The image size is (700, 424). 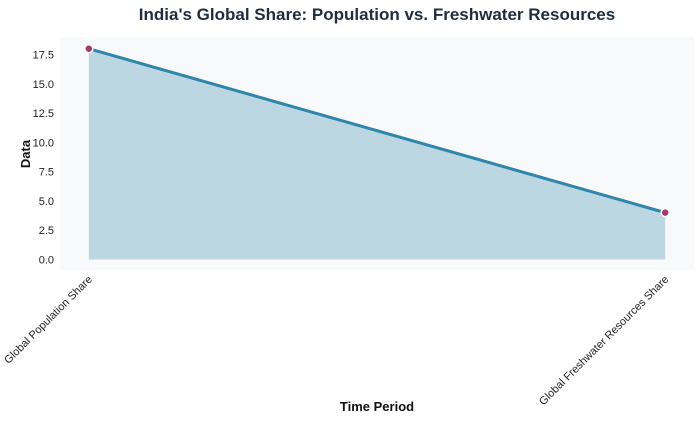 I want to click on x-axis-label: Time Period, so click(x=377, y=406).